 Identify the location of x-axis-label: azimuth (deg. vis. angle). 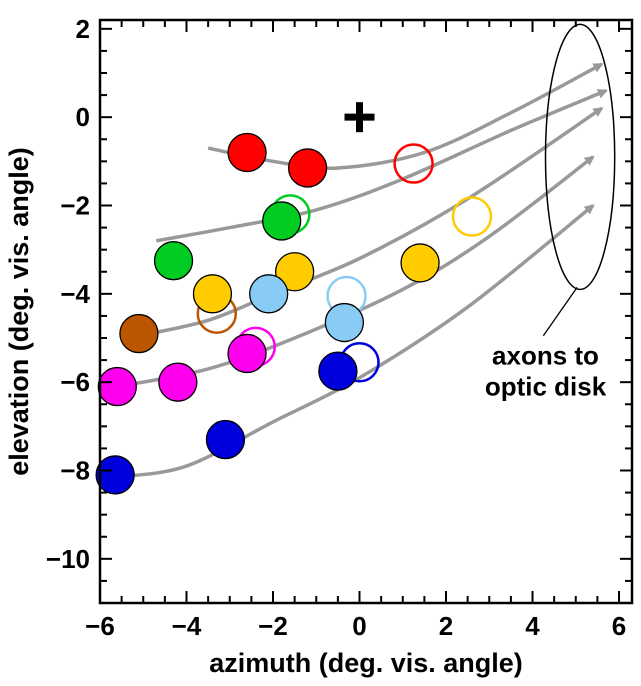
(366, 663).